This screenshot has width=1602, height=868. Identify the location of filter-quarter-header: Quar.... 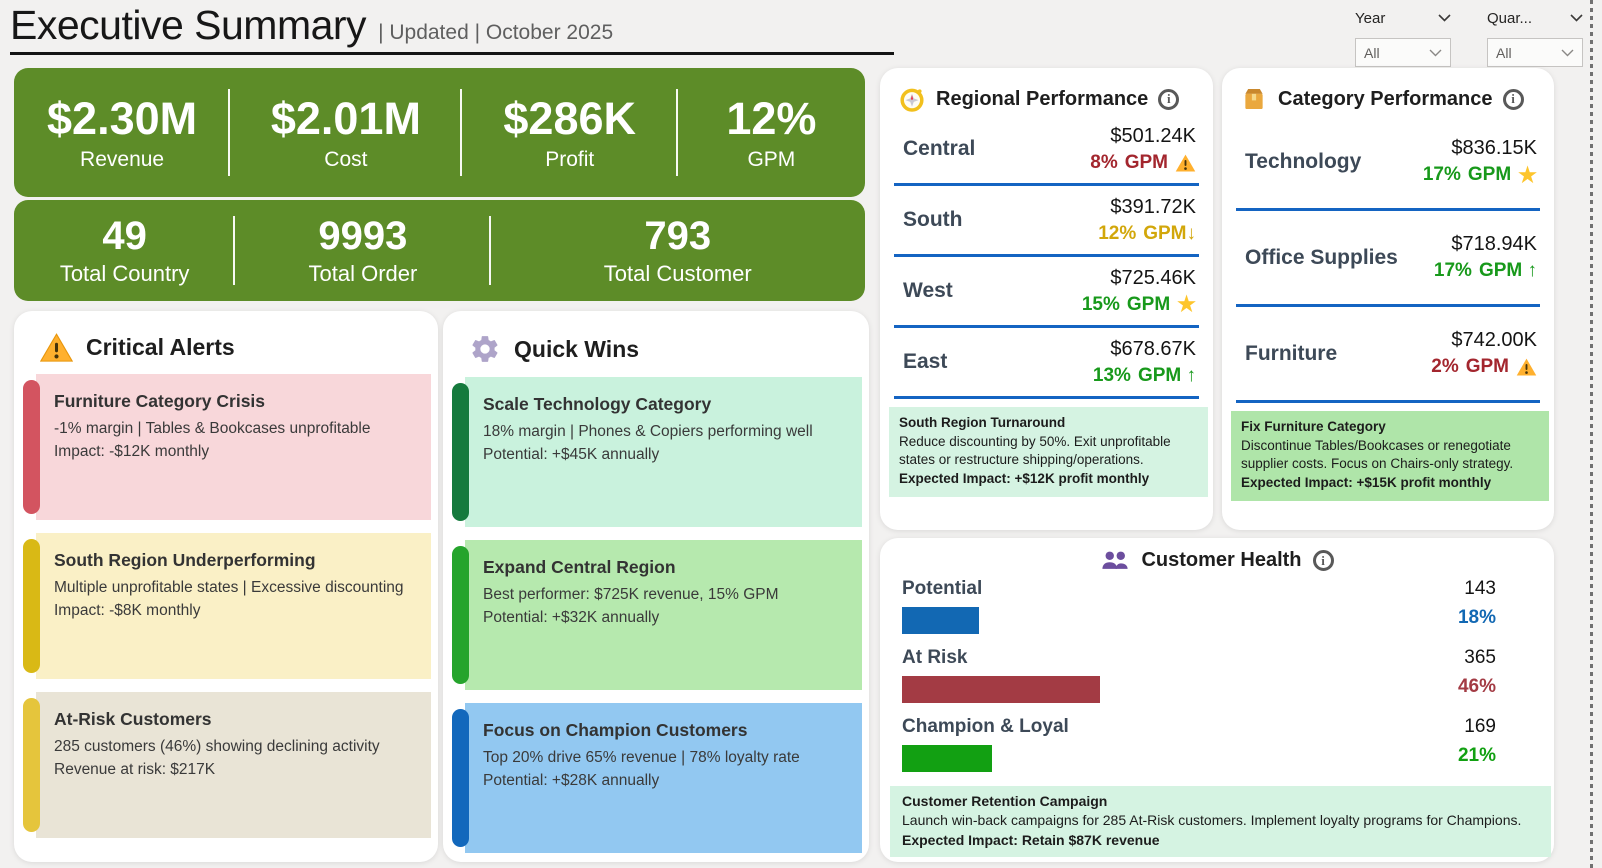
(1535, 18).